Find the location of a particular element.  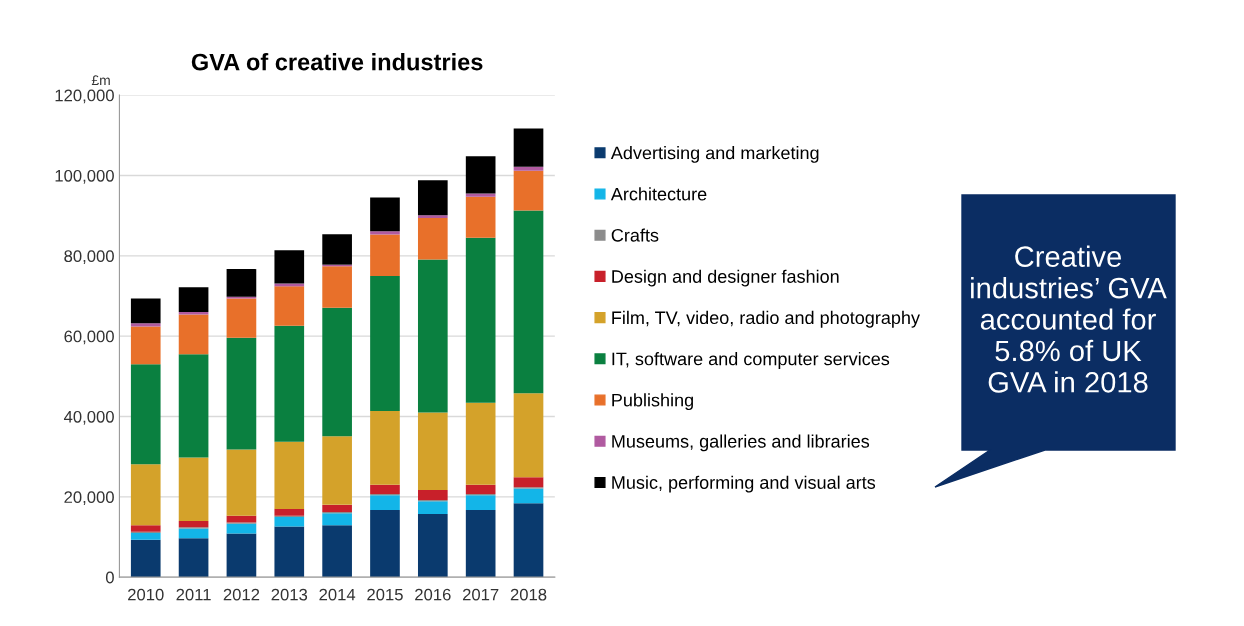

legend-label: Museums, galleries and libraries is located at coordinates (741, 443).